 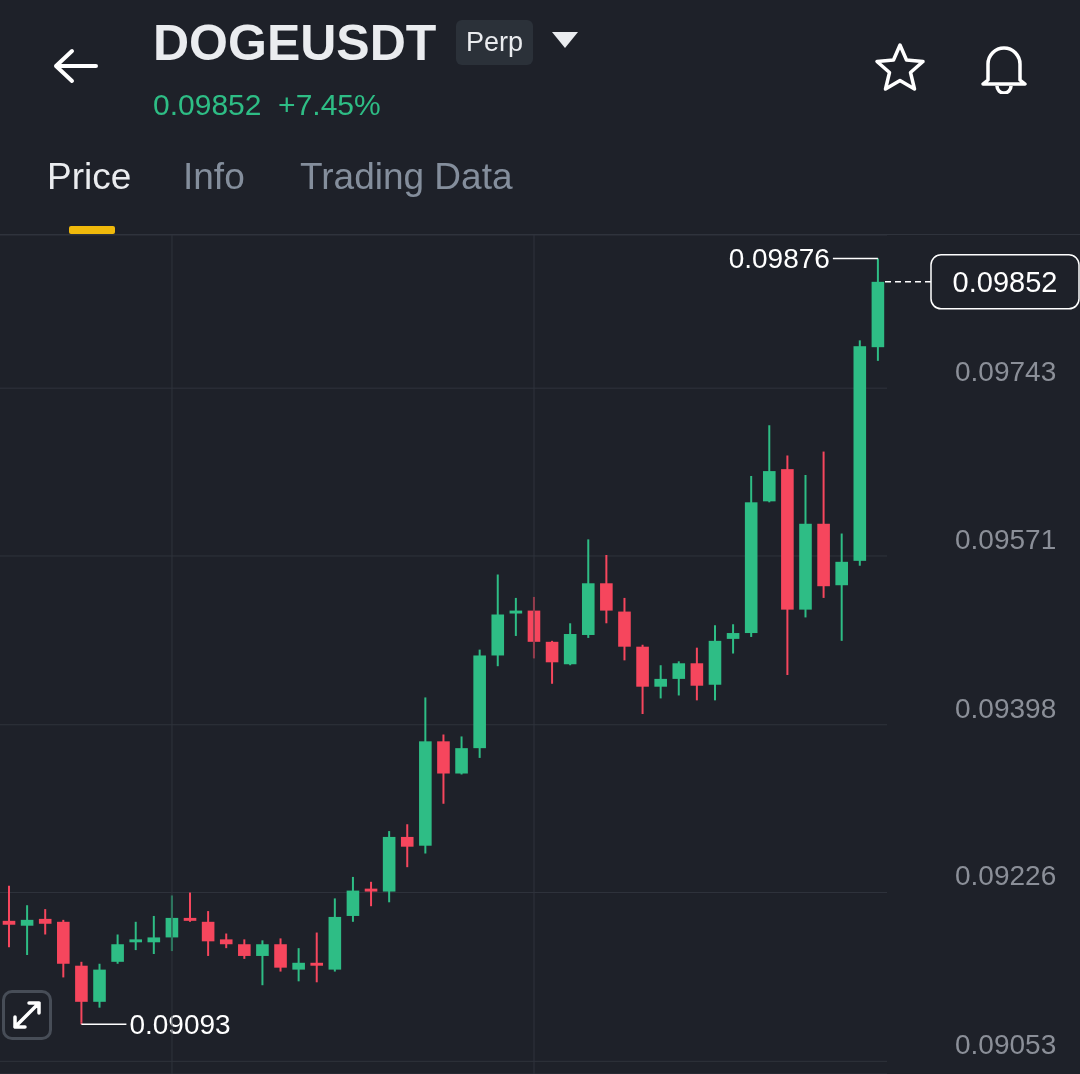 I want to click on text: Price, so click(x=89, y=177).